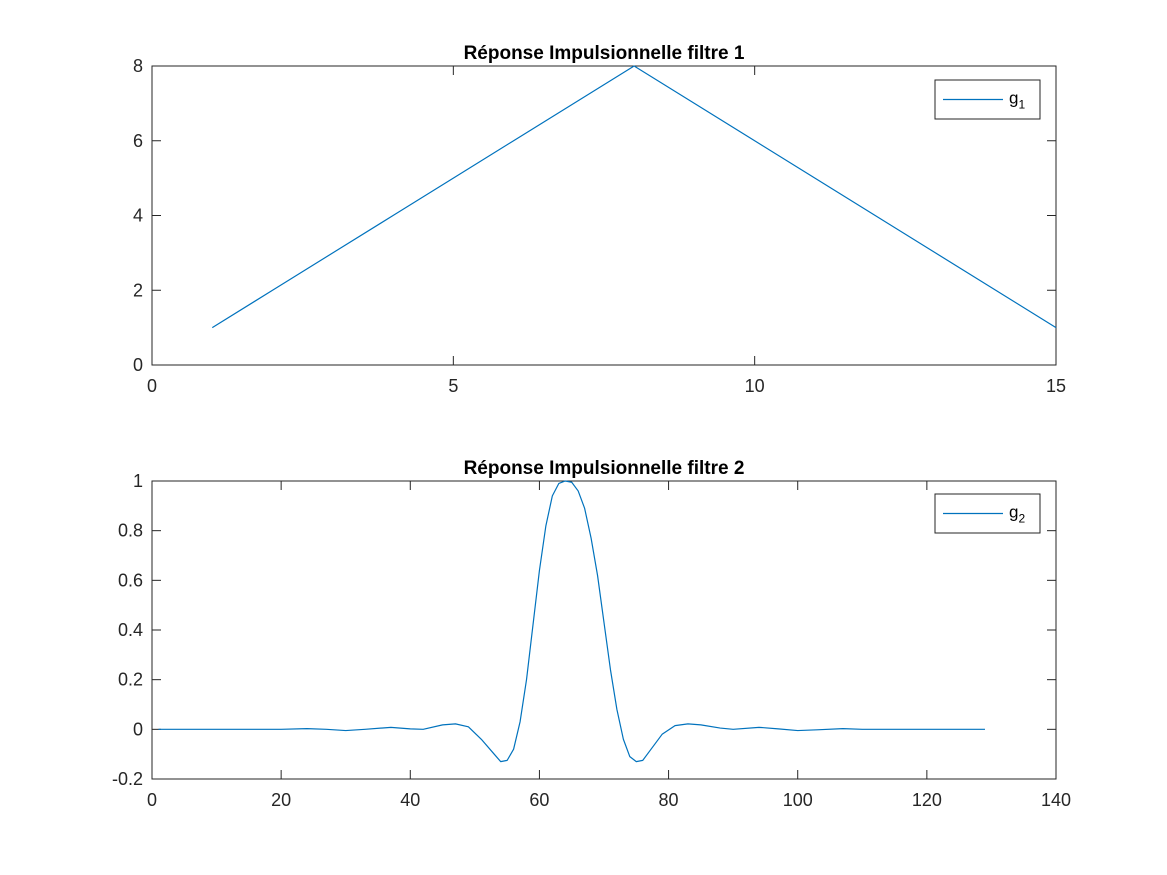 The image size is (1167, 875). I want to click on legend-label: g1, so click(1017, 100).